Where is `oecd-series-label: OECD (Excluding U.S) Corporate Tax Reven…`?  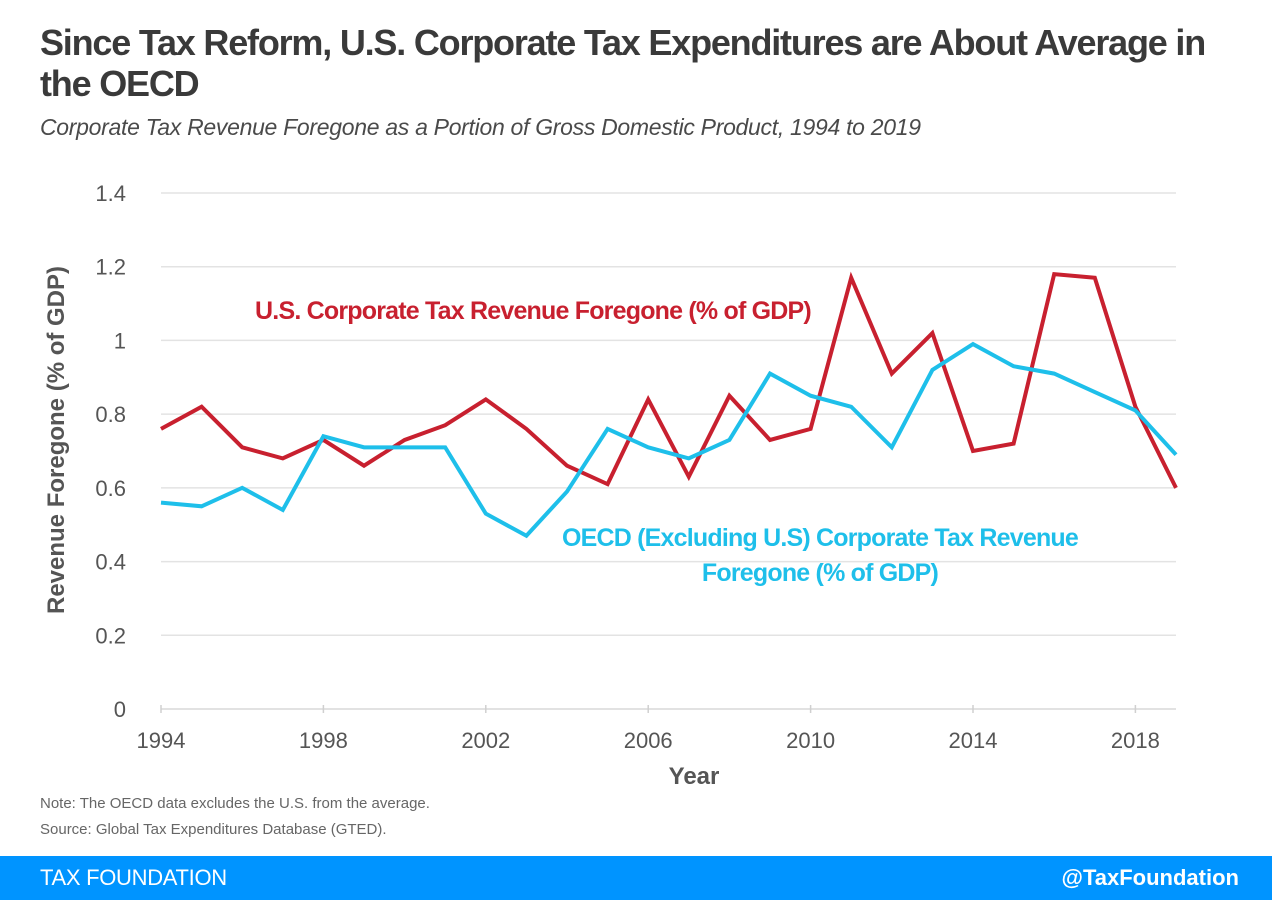 oecd-series-label: OECD (Excluding U.S) Corporate Tax Reven… is located at coordinates (820, 538).